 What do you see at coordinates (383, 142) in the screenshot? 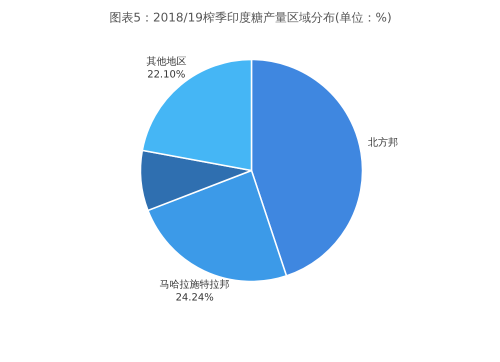
I see `slice-label: 北方邦` at bounding box center [383, 142].